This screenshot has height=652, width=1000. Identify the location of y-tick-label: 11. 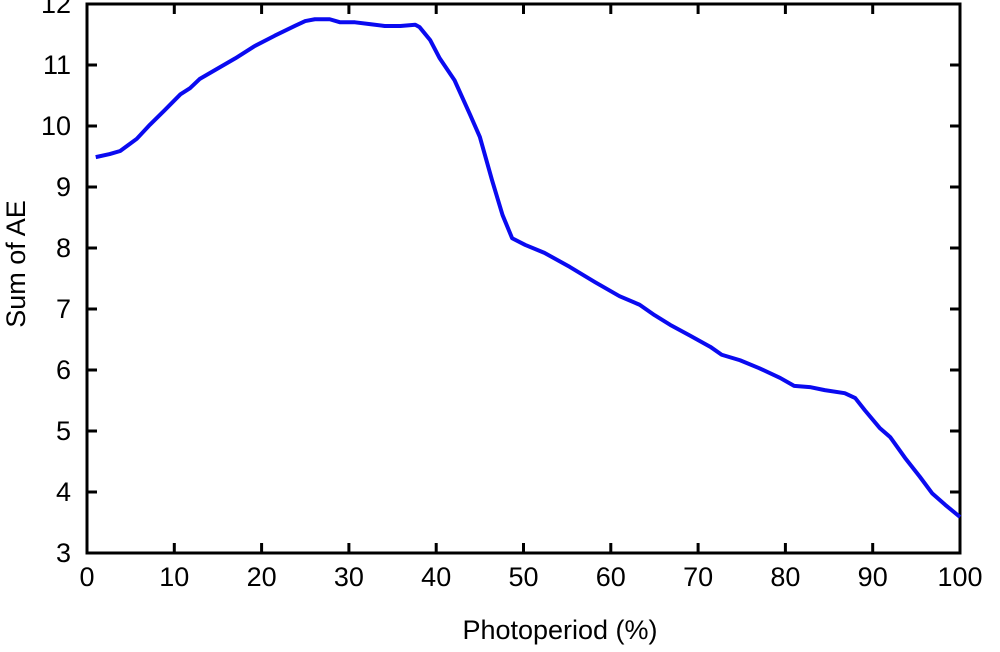
(57, 65).